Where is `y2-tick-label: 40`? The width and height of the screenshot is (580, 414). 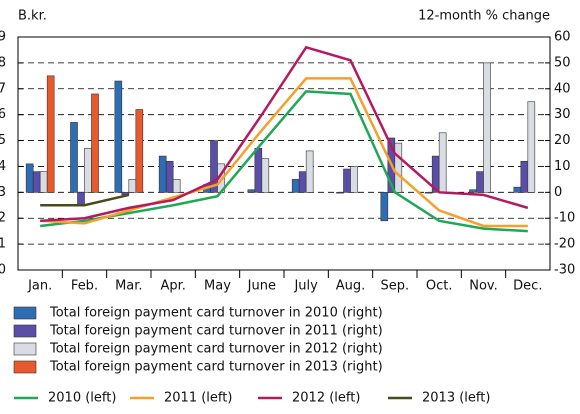 y2-tick-label: 40 is located at coordinates (562, 88).